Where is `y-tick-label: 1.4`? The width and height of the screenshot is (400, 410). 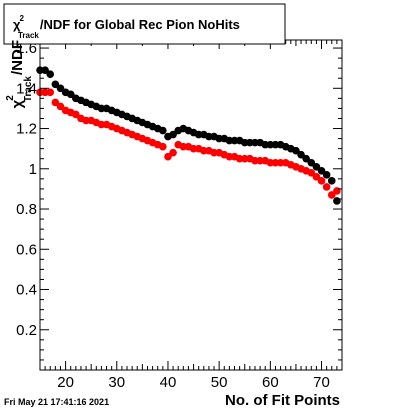
y-tick-label: 1.4 is located at coordinates (26, 88).